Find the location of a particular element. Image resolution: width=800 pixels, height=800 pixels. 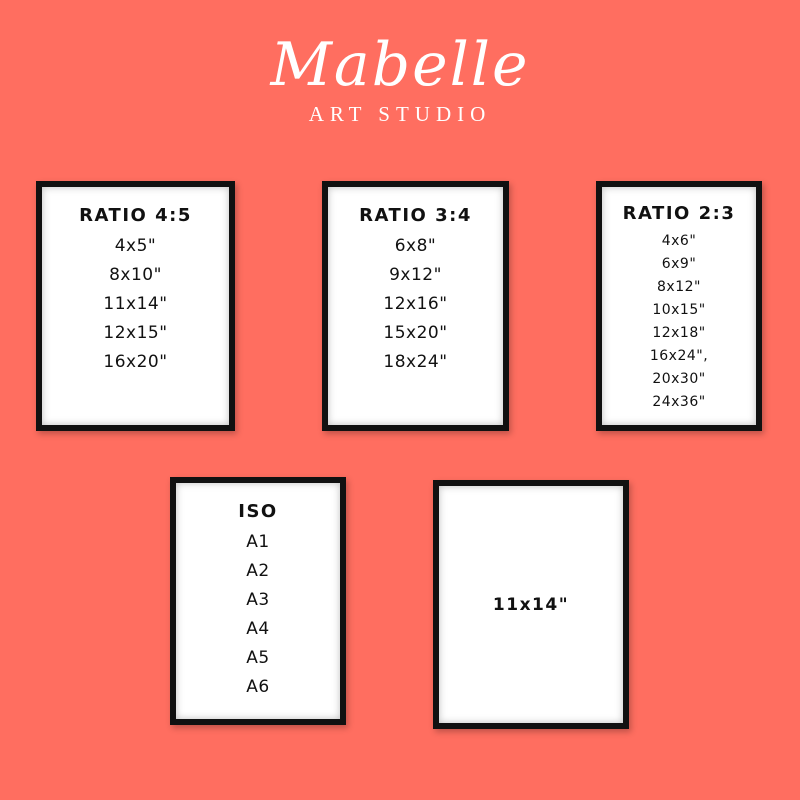

size-item: 12x16" is located at coordinates (415, 304).